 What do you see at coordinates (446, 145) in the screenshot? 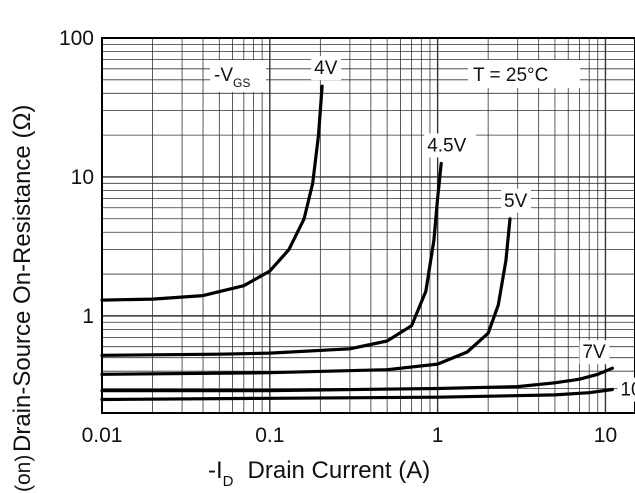
I see `curve-label-4-5v: 4.5V` at bounding box center [446, 145].